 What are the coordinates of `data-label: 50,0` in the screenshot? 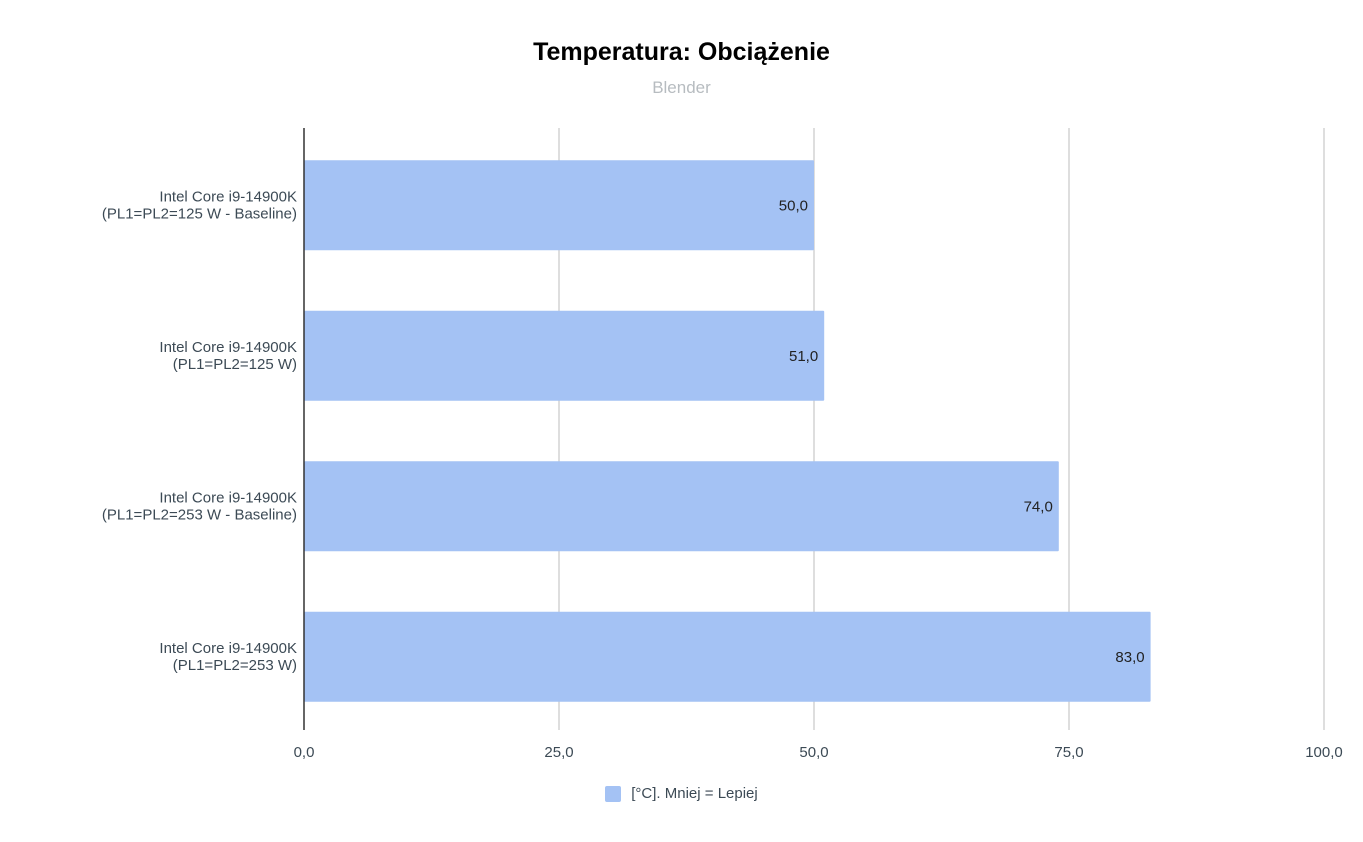 It's located at (793, 205).